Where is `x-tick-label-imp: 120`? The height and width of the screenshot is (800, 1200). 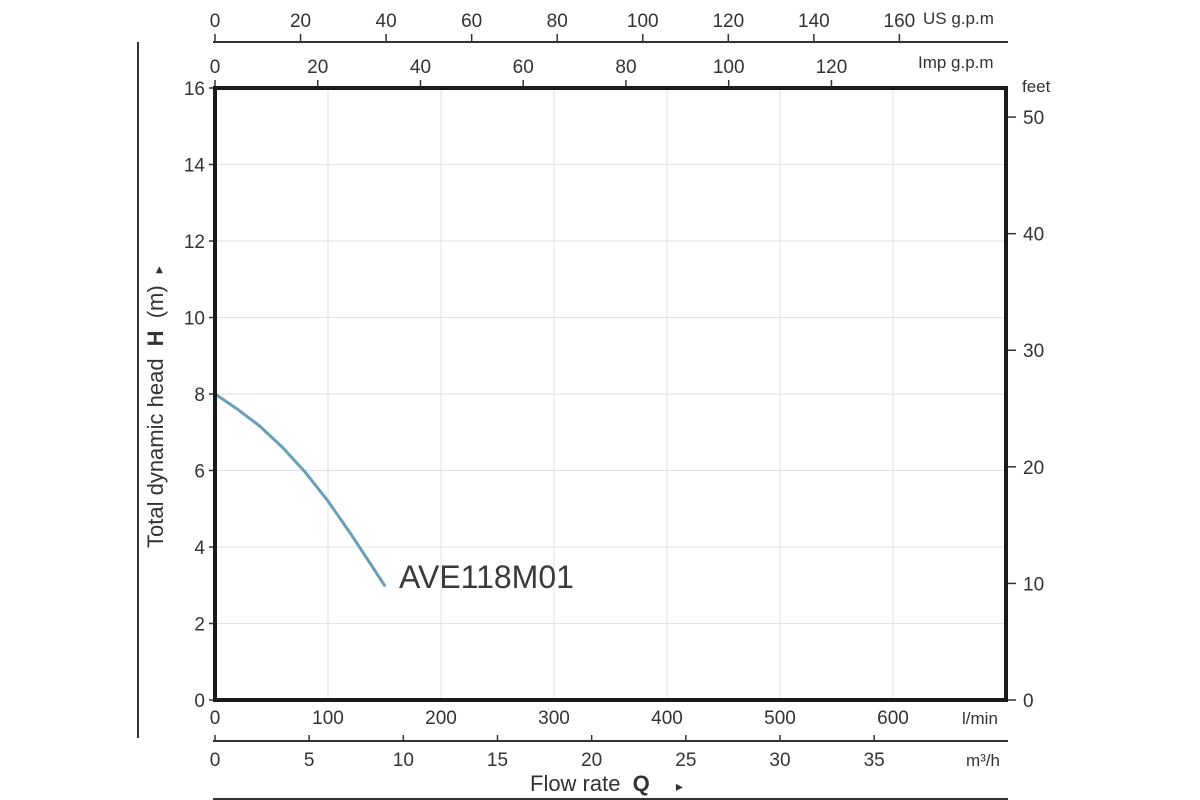
x-tick-label-imp: 120 is located at coordinates (832, 67).